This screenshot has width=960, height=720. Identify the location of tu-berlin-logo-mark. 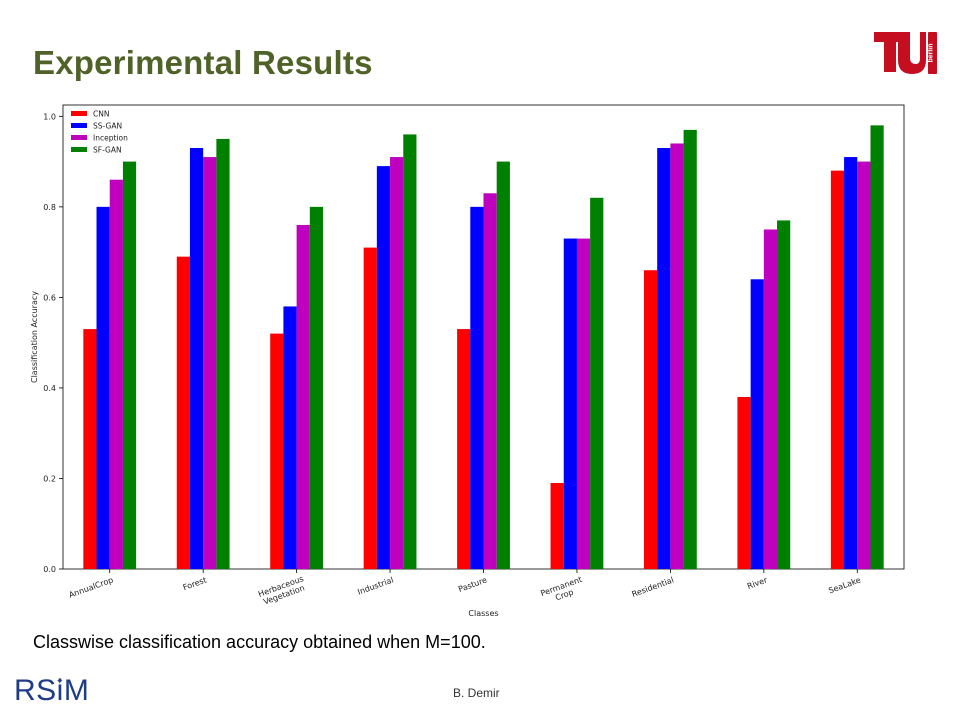
(905, 53).